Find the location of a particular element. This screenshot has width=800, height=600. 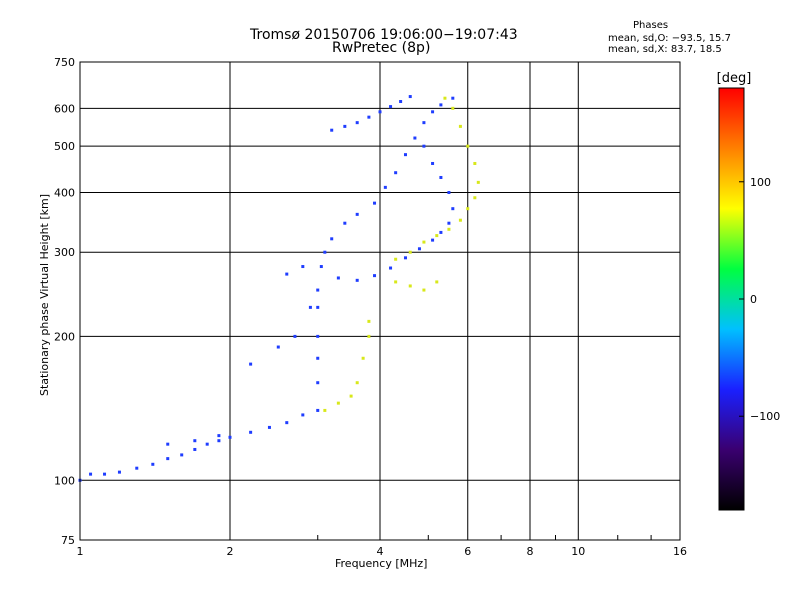

colorbar-tick-label: −100 is located at coordinates (765, 416).